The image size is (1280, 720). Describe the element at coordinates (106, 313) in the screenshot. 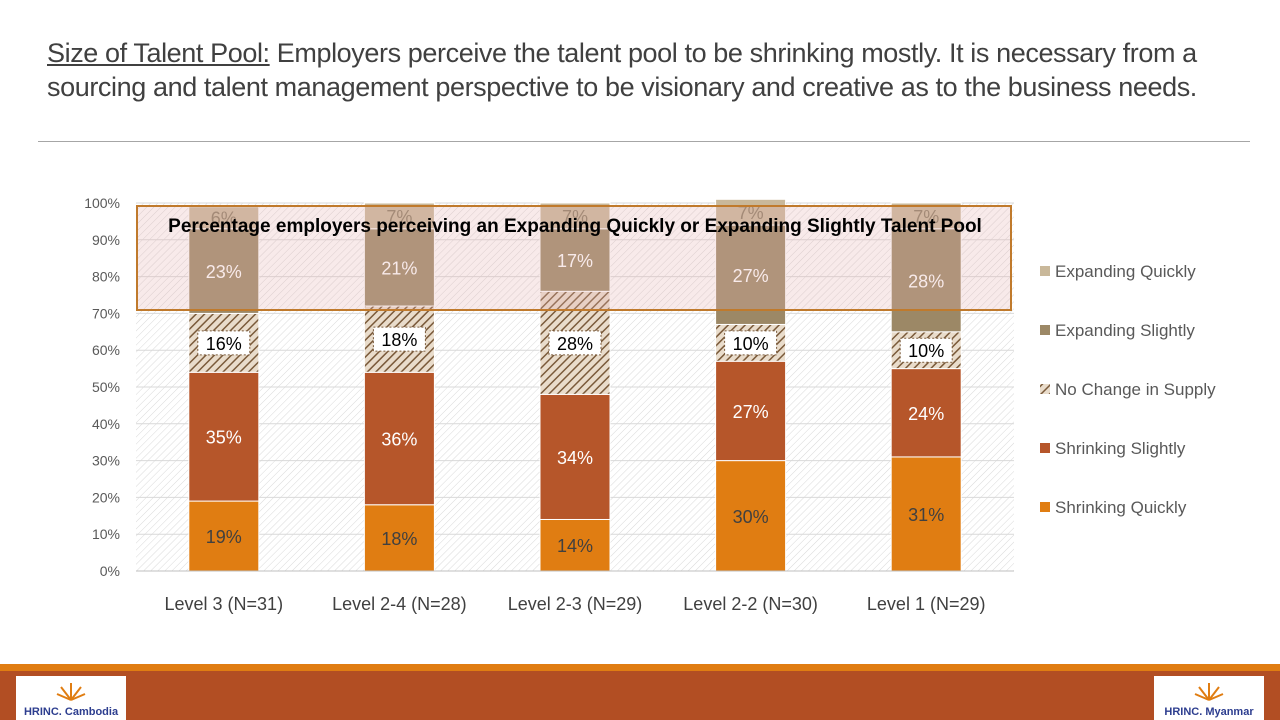

I see `y-tick-label: 70%` at that location.